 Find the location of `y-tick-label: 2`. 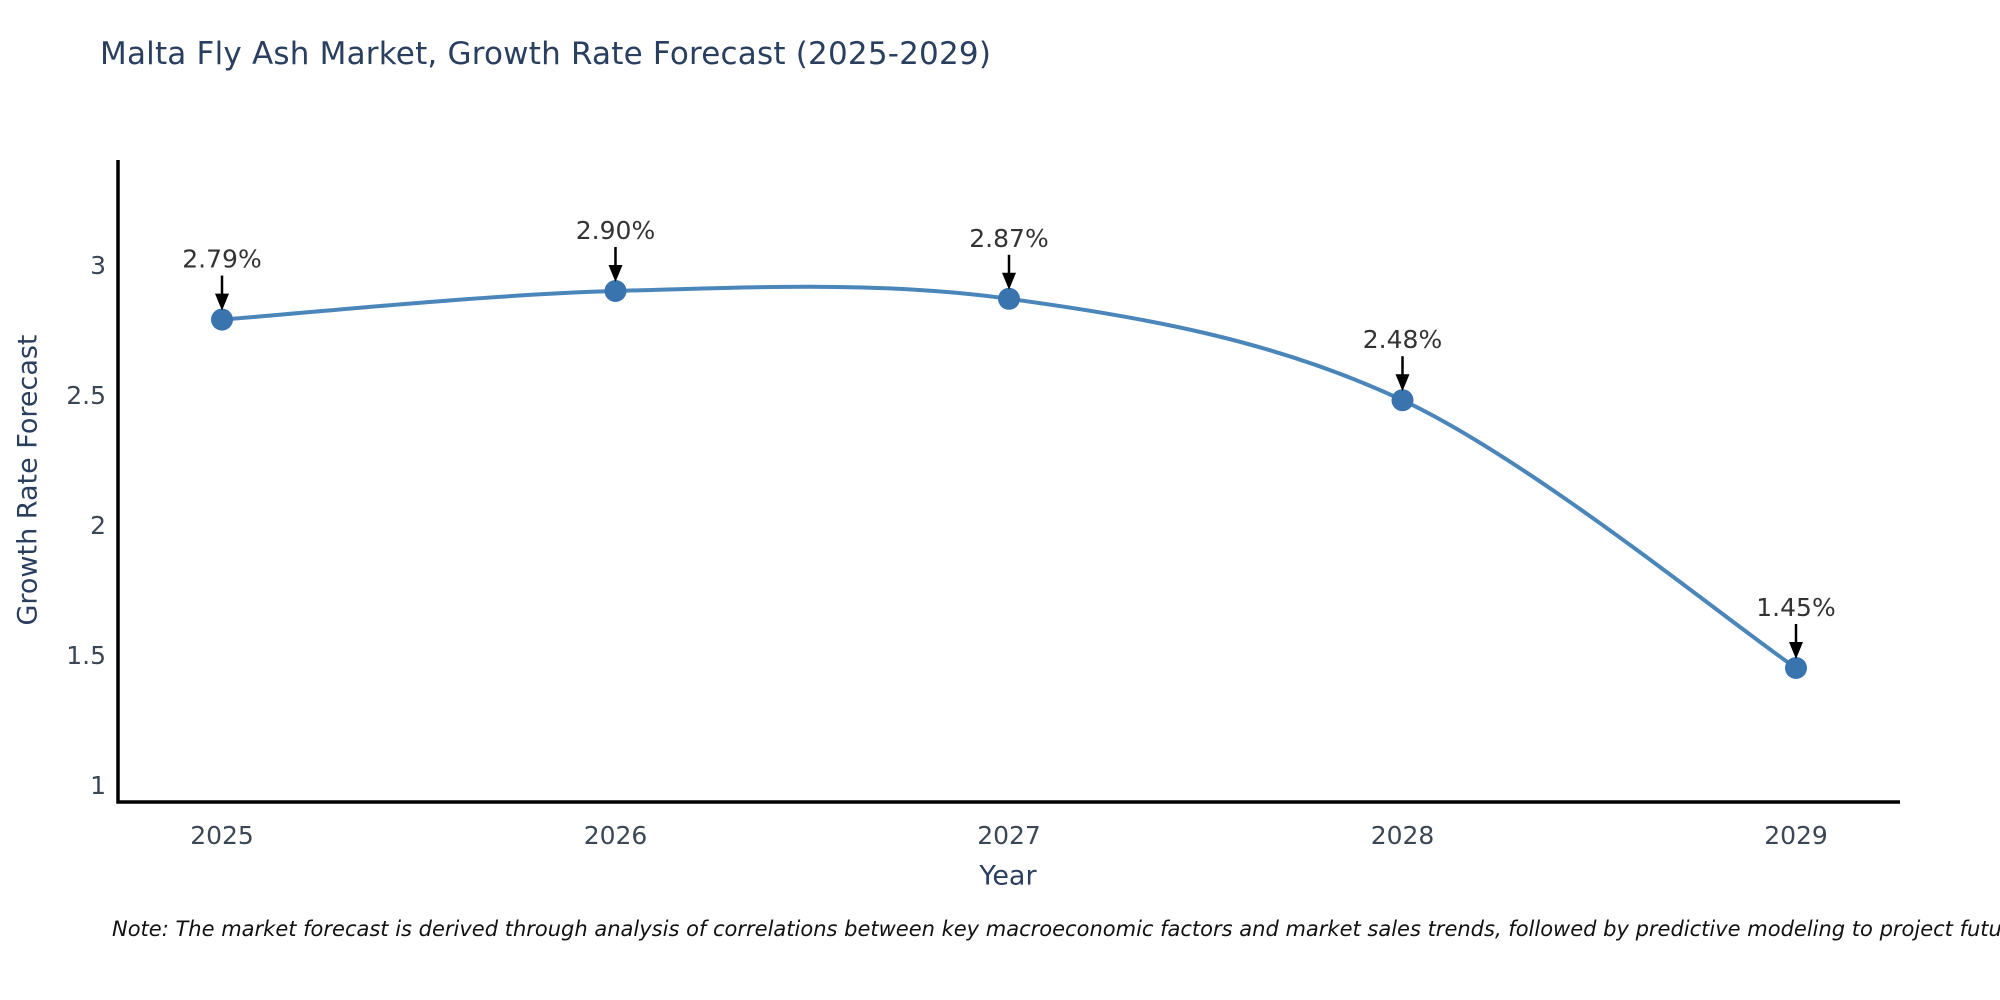

y-tick-label: 2 is located at coordinates (98, 525).